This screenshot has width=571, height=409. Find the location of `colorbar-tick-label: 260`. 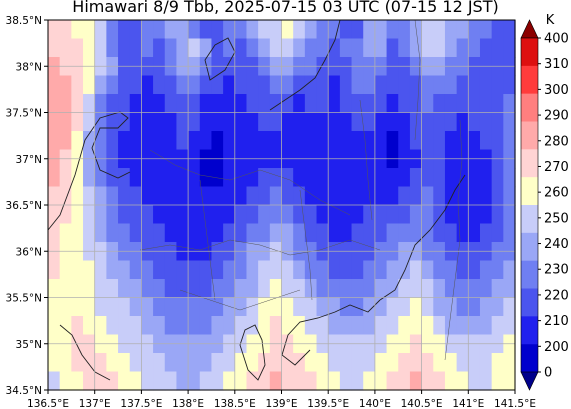

colorbar-tick-label: 260 is located at coordinates (556, 193).